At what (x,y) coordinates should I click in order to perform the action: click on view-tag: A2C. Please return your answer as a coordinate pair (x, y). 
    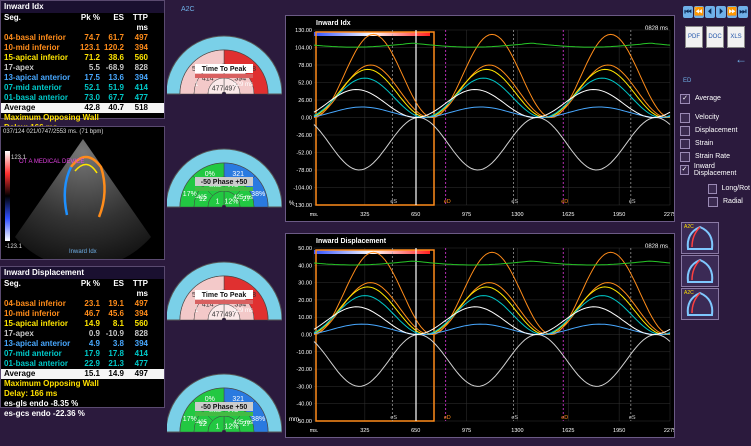
    Looking at the image, I should click on (188, 9).